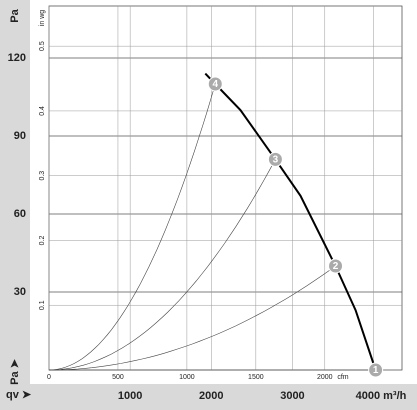  Describe the element at coordinates (15, 205) in the screenshot. I see `left-band` at that location.